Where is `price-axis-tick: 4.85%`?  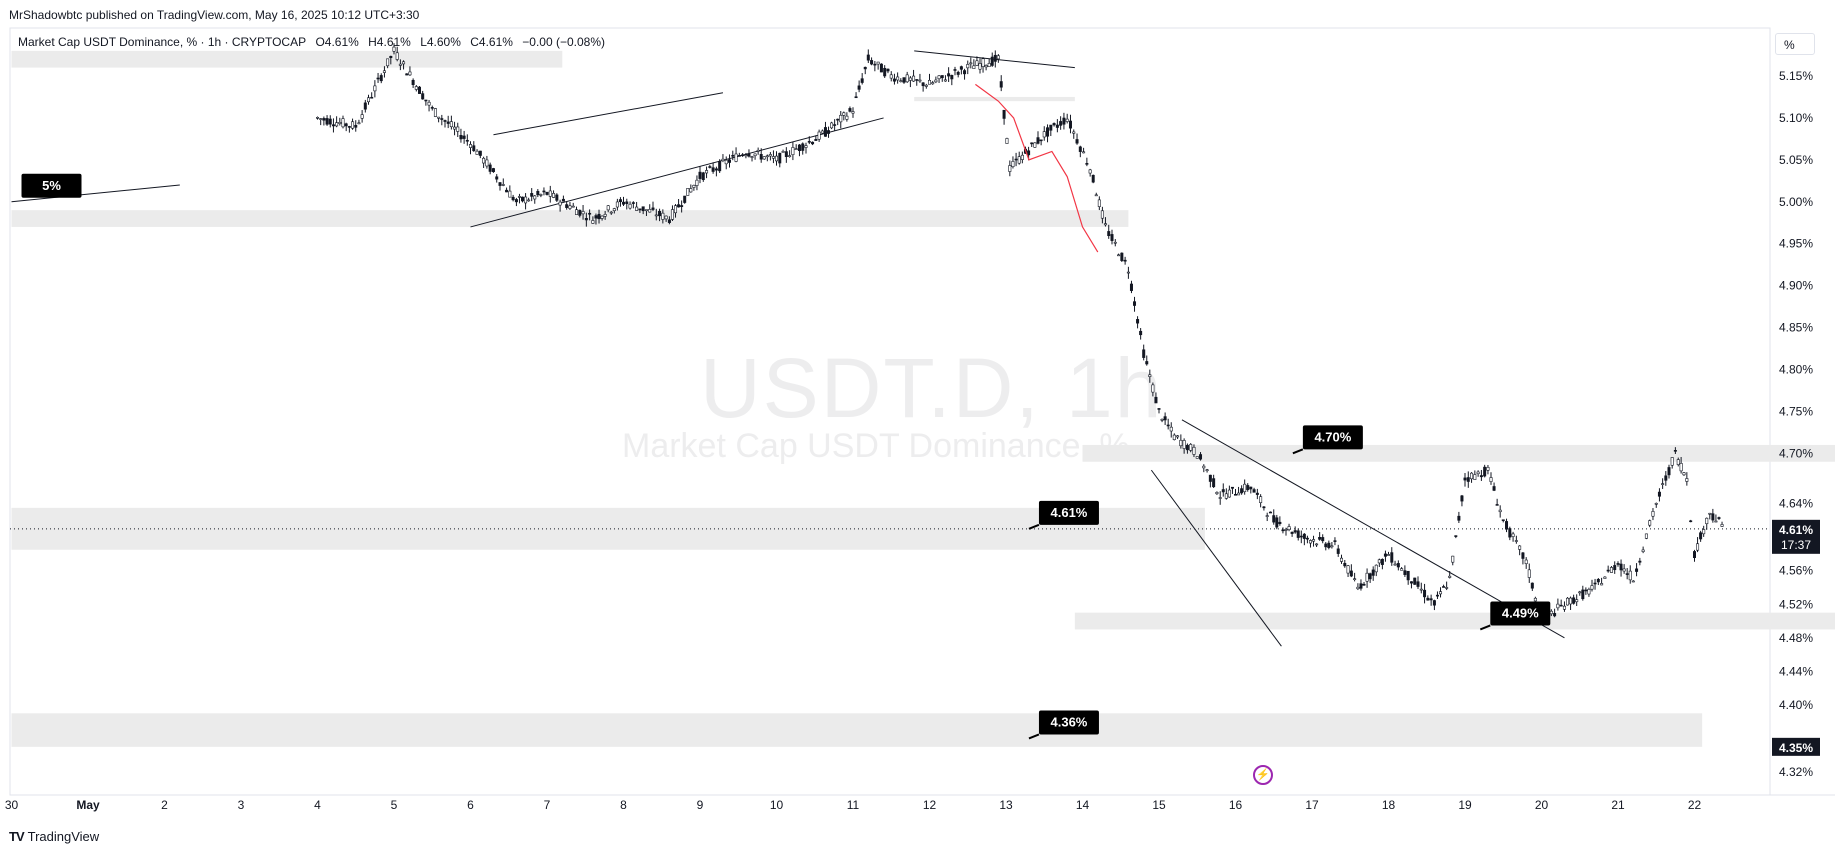 price-axis-tick: 4.85% is located at coordinates (1796, 328).